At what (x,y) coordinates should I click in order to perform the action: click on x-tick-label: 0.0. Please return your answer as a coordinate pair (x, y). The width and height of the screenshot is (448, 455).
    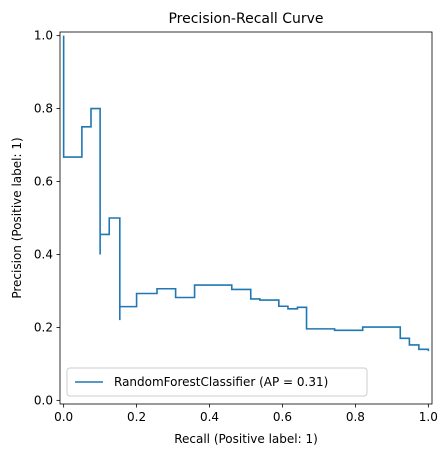
    Looking at the image, I should click on (63, 417).